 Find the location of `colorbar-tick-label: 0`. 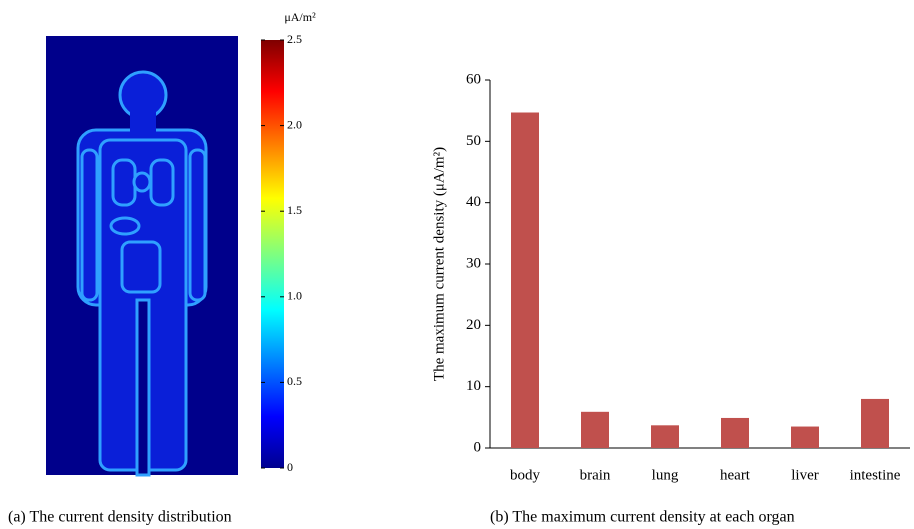

colorbar-tick-label: 0 is located at coordinates (290, 467).